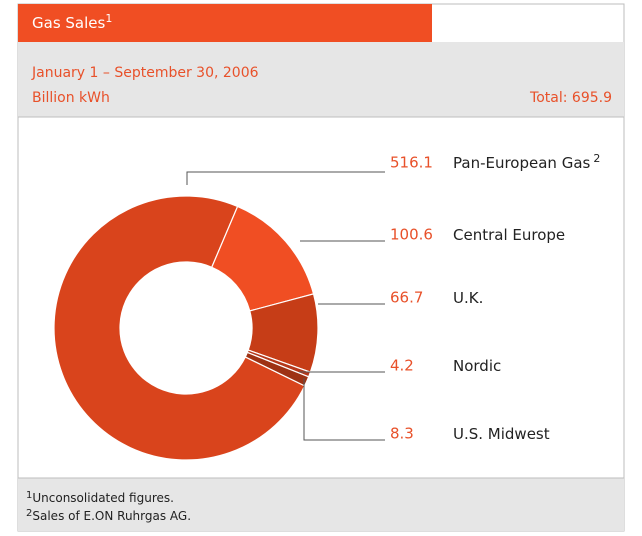 Image resolution: width=642 pixels, height=536 pixels. Describe the element at coordinates (406, 298) in the screenshot. I see `value-label: 66.7` at that location.